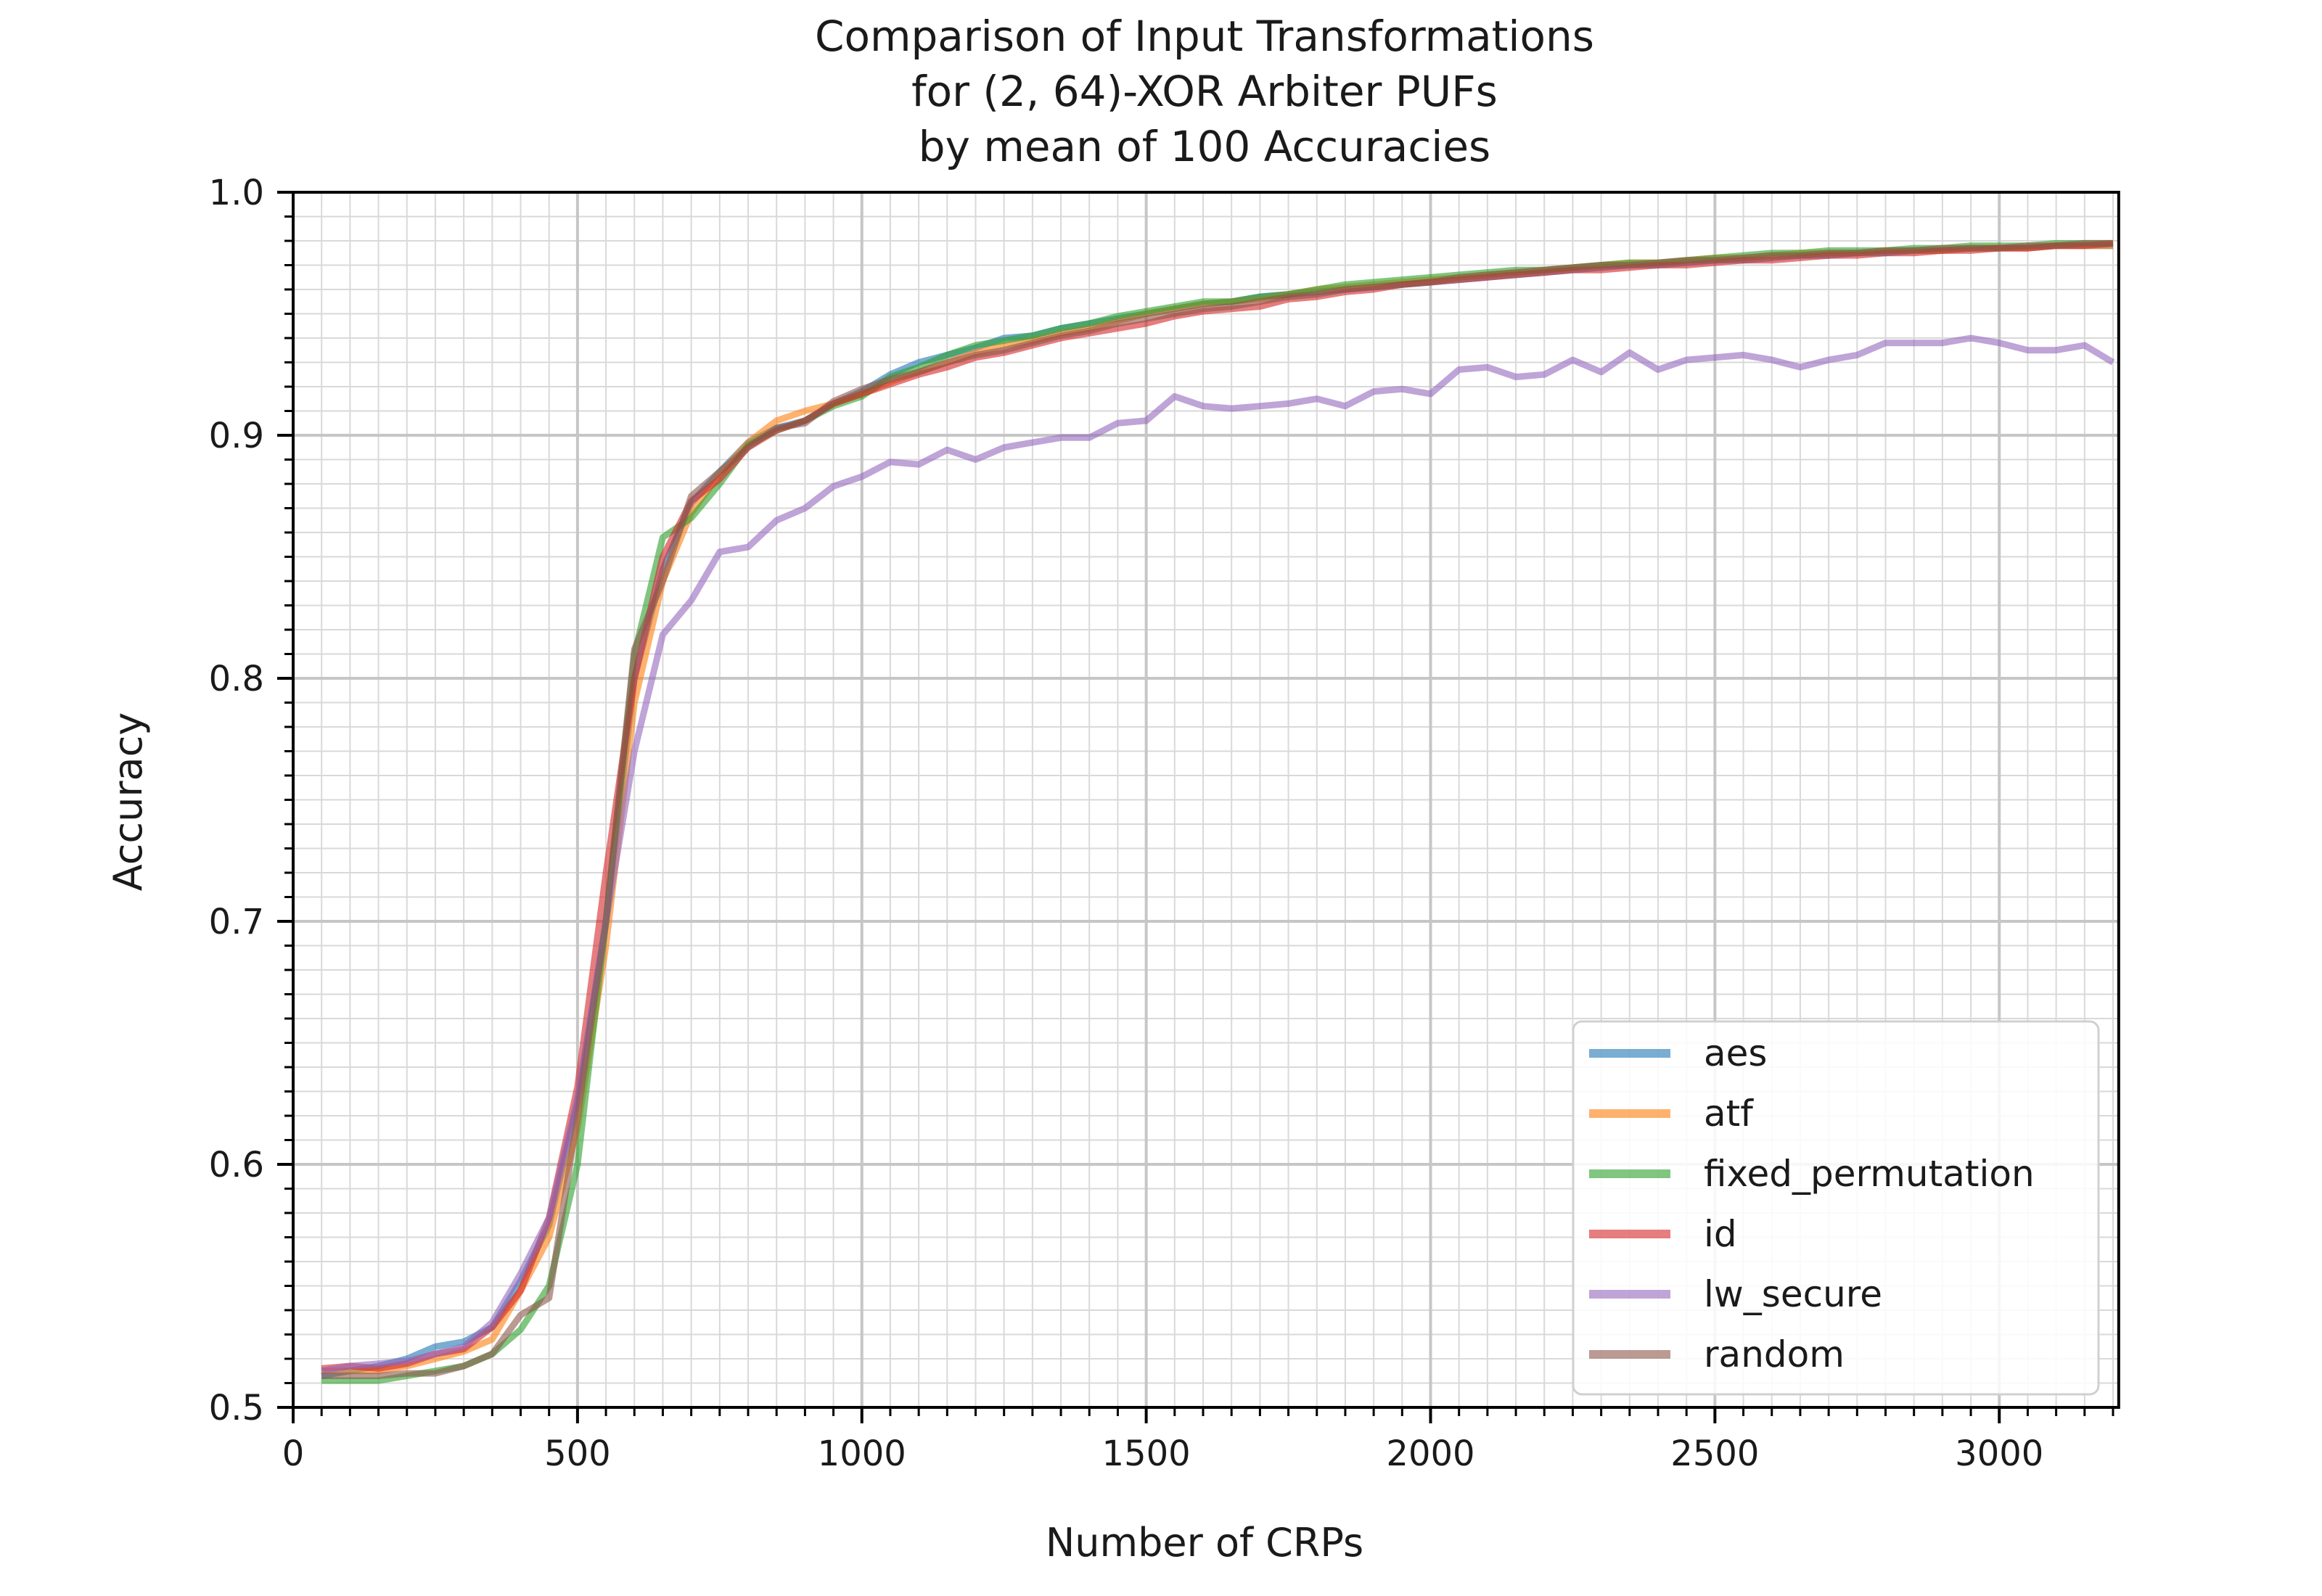 This screenshot has width=2322, height=1596. What do you see at coordinates (1735, 1053) in the screenshot?
I see `legend-label: aes` at bounding box center [1735, 1053].